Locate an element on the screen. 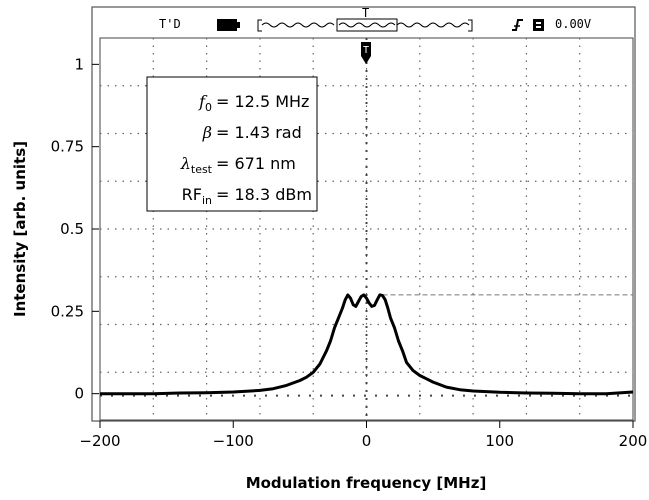 The image size is (649, 500). scope-voltage-readout: 0.00V is located at coordinates (573, 24).